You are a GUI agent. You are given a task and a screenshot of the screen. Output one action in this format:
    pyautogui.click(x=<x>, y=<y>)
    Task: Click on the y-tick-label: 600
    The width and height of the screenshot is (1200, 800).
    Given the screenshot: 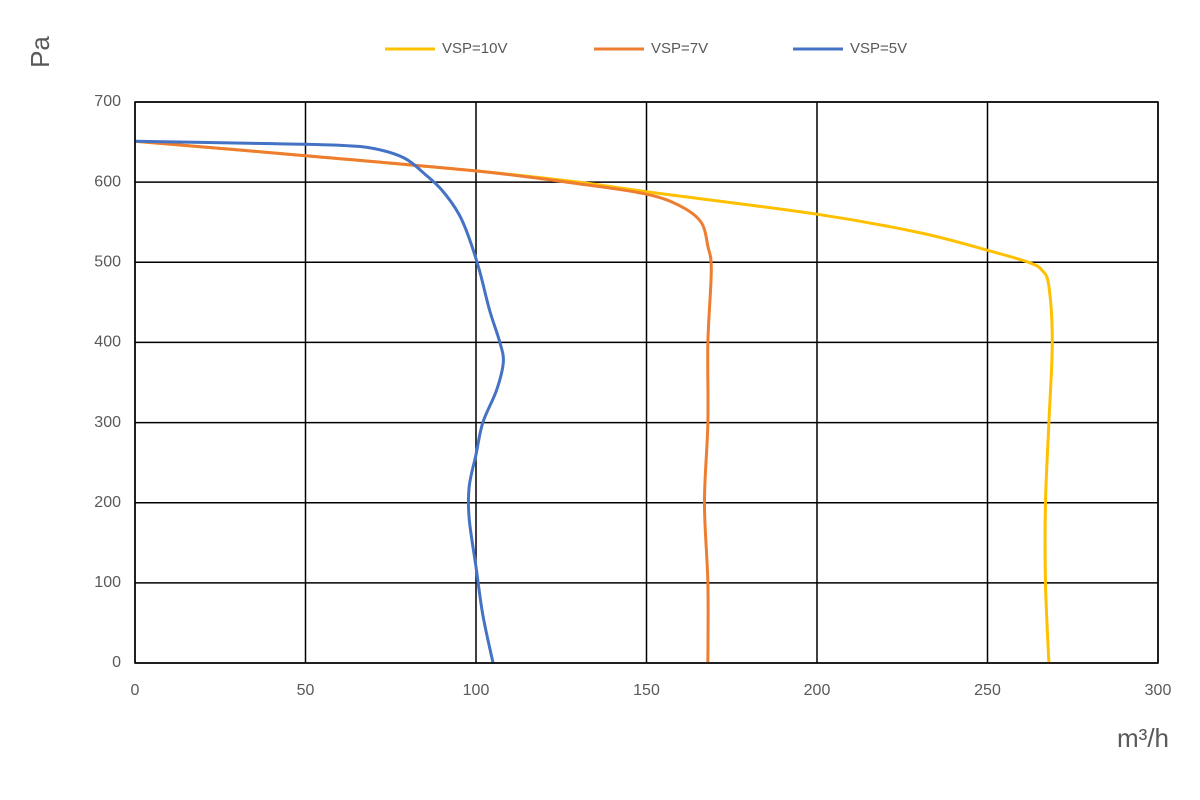 What is the action you would take?
    pyautogui.click(x=107, y=181)
    